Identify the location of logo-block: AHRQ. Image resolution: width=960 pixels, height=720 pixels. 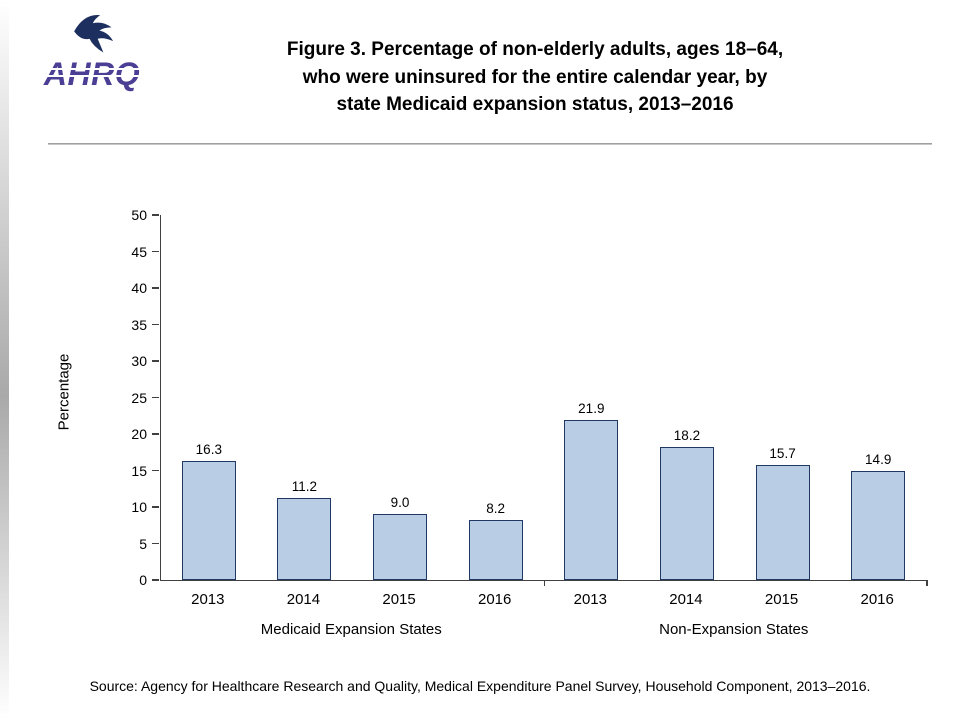
(92, 61).